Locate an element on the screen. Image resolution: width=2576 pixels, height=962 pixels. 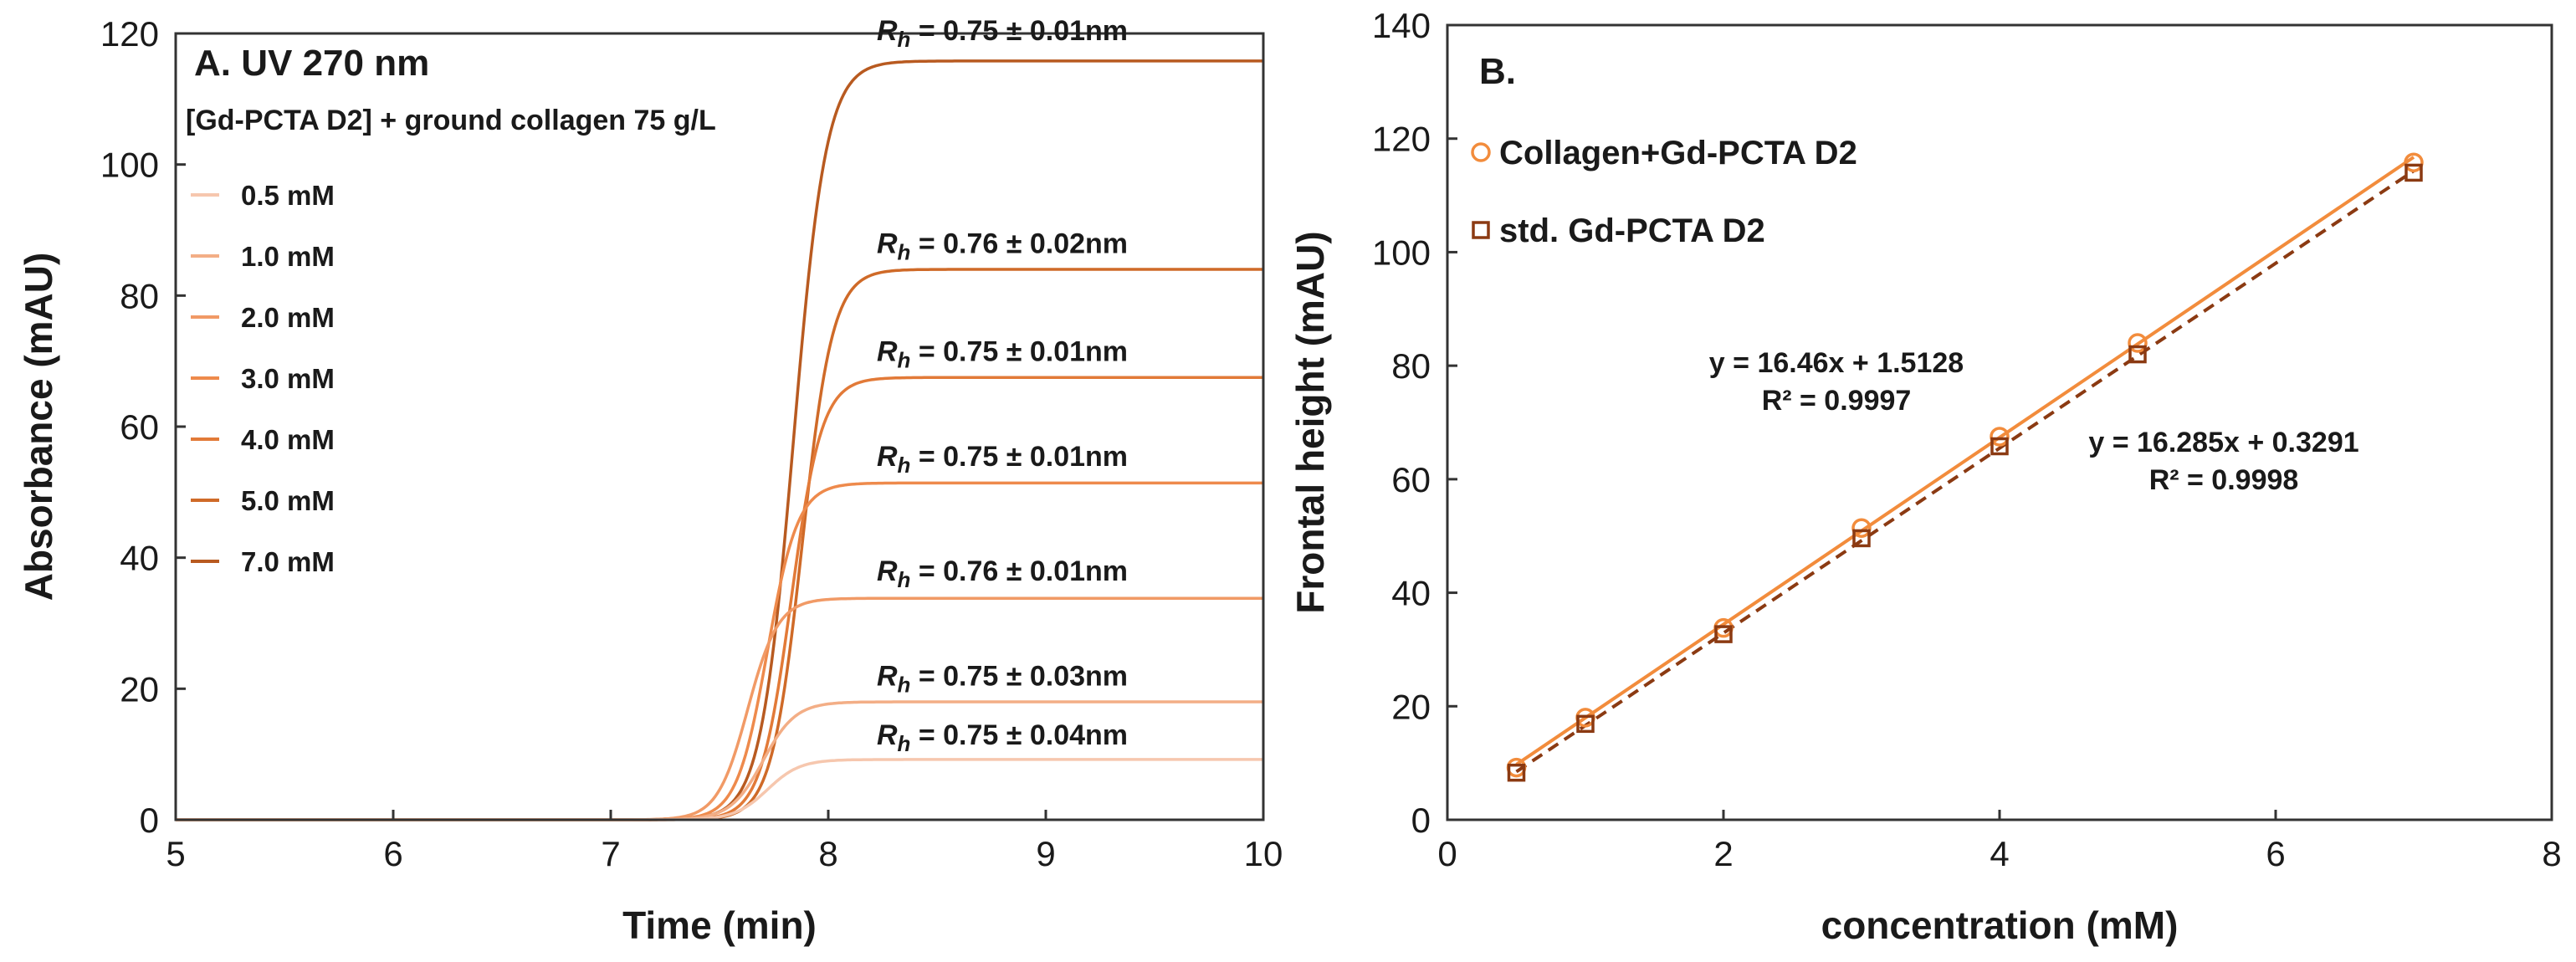
std-fit-r2: R² = 0.9998 is located at coordinates (2224, 480).